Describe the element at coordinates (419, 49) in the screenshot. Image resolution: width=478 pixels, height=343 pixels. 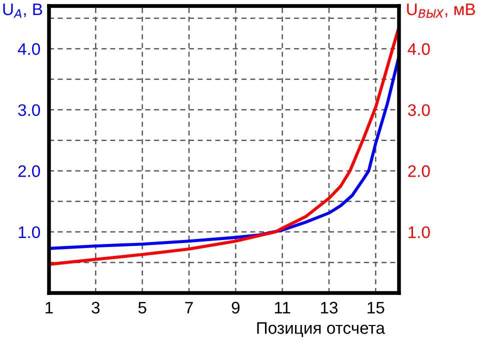
I see `y2-tick-label: 4.0` at that location.